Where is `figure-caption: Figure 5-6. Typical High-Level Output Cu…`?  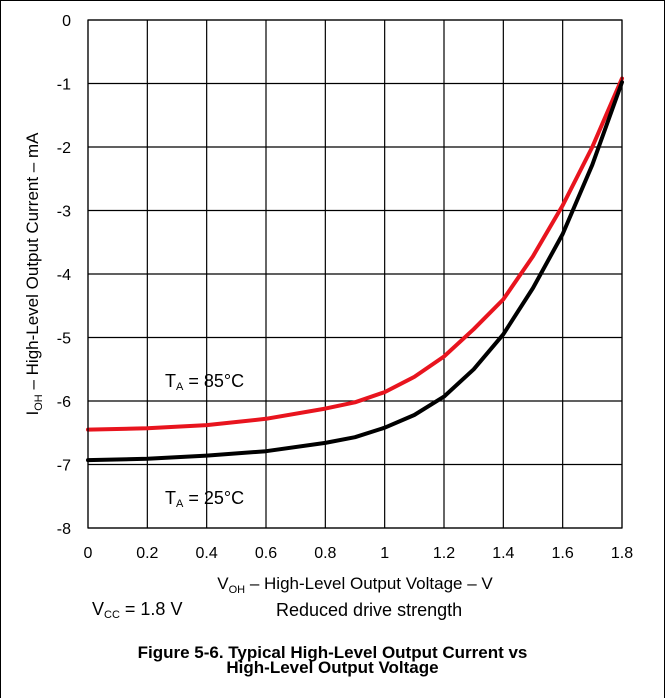 figure-caption: Figure 5-6. Typical High-Level Output Cu… is located at coordinates (332, 660).